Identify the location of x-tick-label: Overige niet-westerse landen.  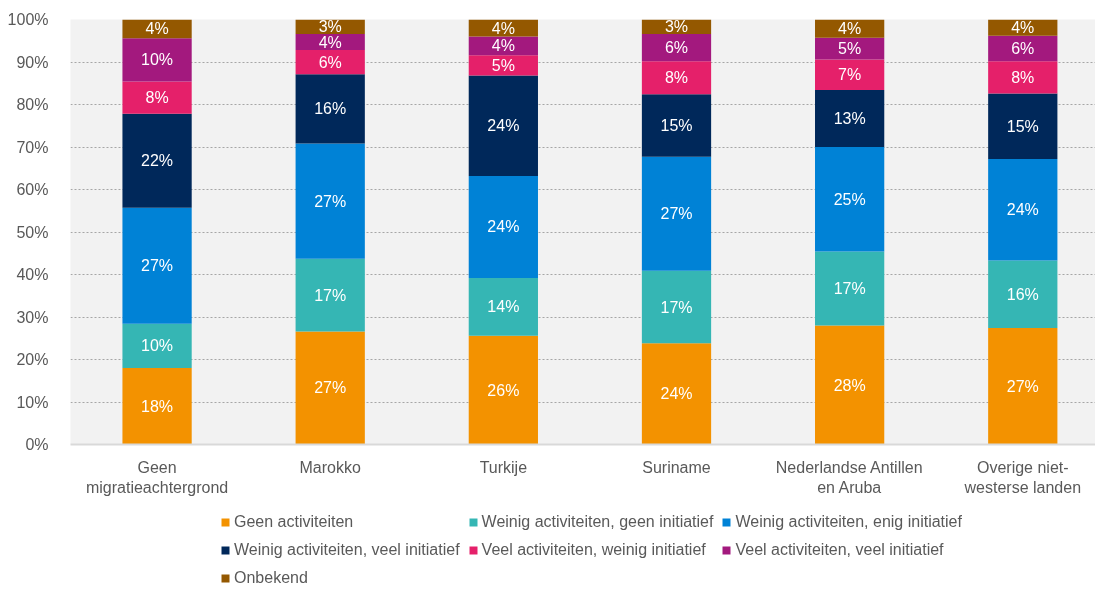
(1022, 477).